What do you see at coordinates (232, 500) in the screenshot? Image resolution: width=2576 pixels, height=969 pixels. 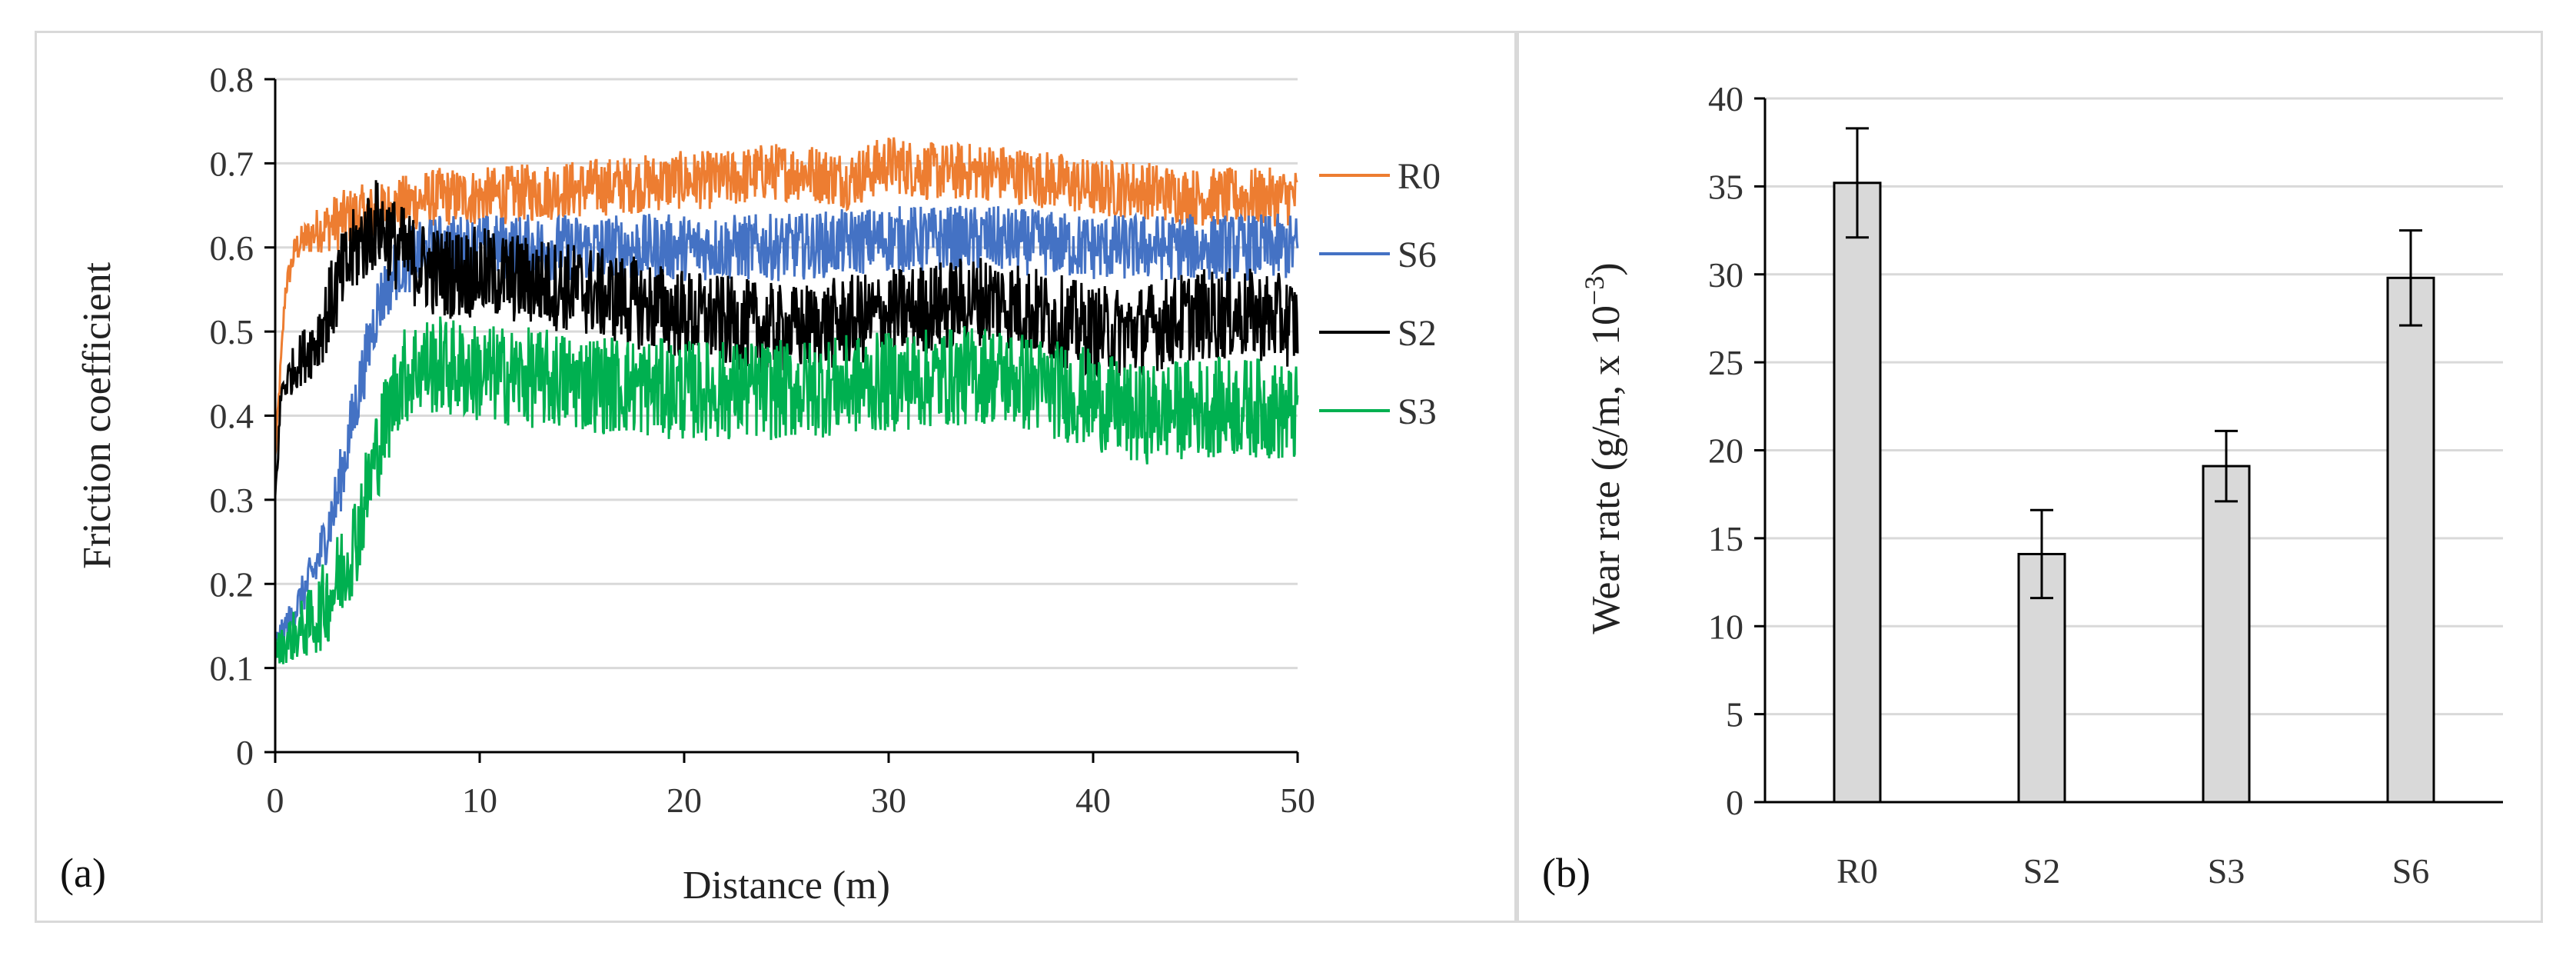 I see `y-tick-label: 0.3` at bounding box center [232, 500].